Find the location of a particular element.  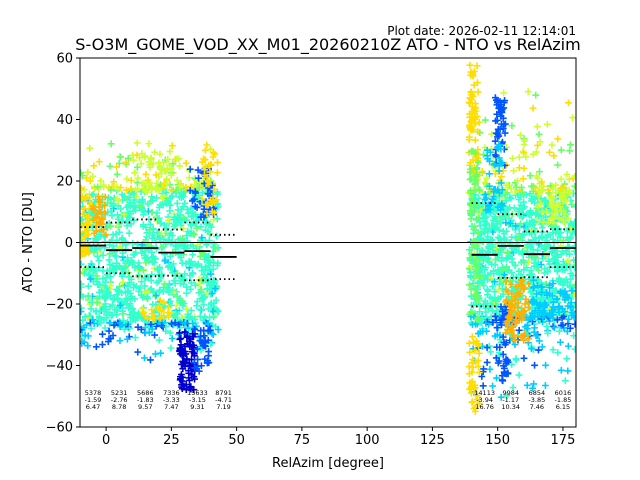

plot-date: Plot date: 2026-02-11 12:14:01 is located at coordinates (481, 31).